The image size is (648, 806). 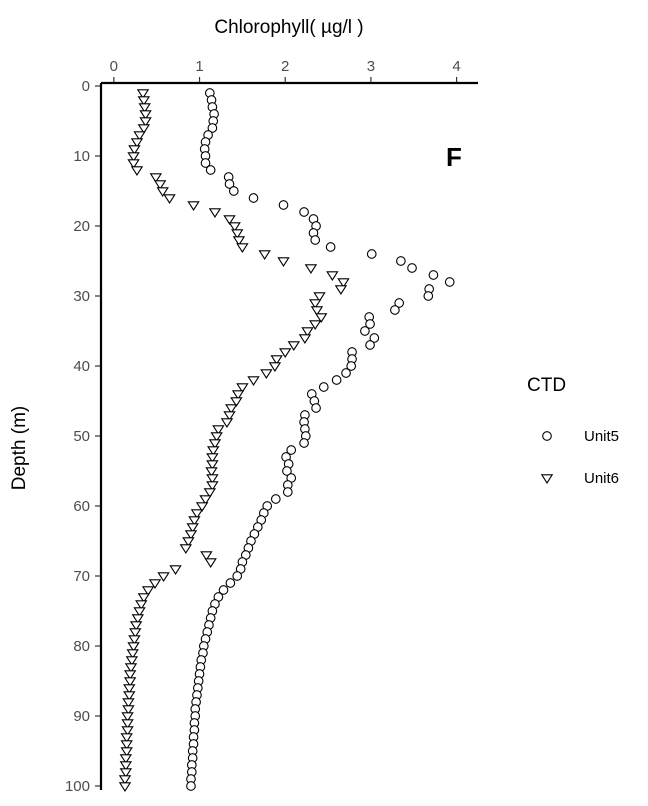 I want to click on y-tick-label: 40, so click(x=81, y=366).